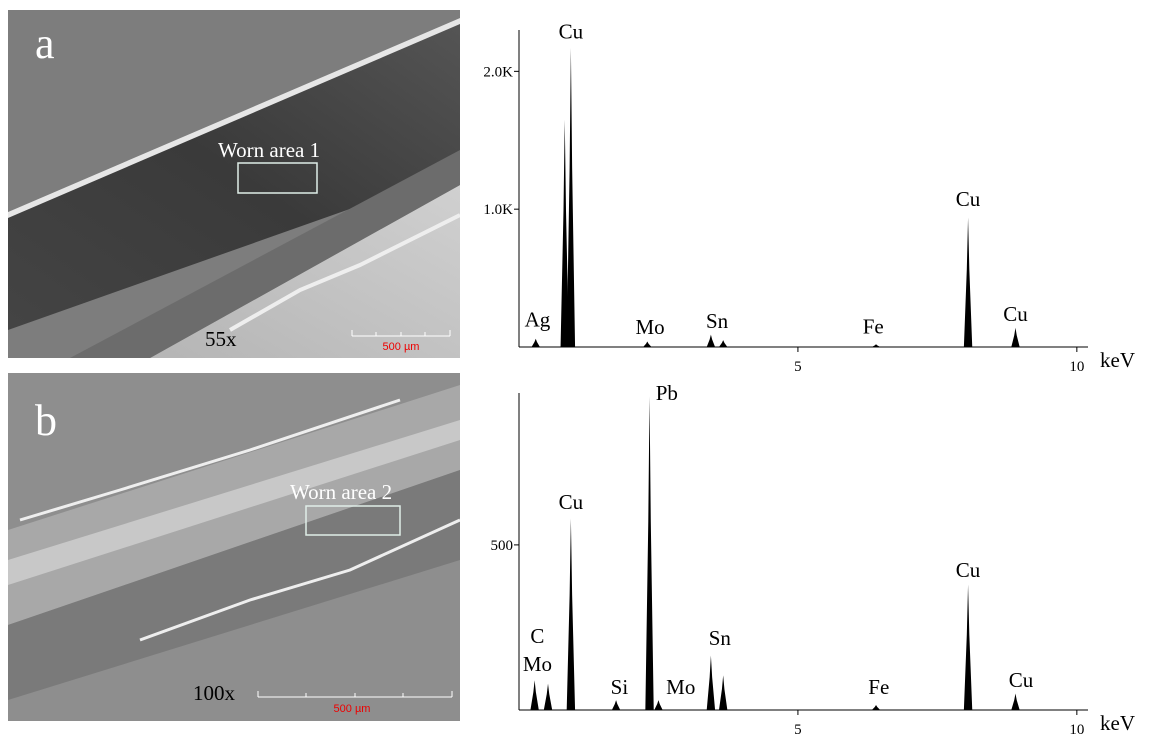 This screenshot has width=1150, height=739. I want to click on y-tick-label: 2.0K, so click(498, 72).